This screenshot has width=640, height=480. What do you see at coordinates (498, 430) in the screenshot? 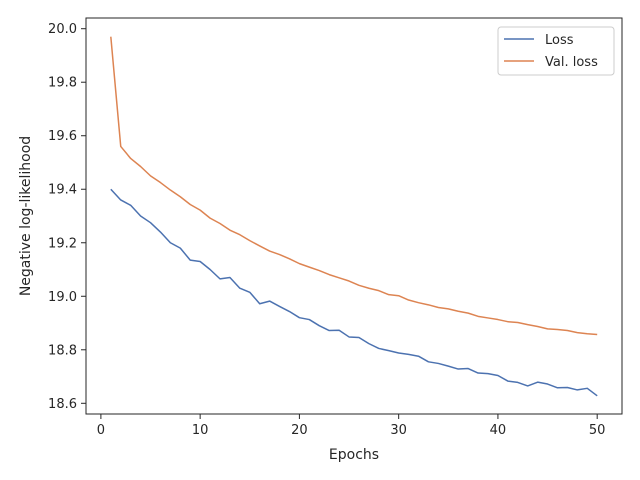
I see `x-tick-label: 40` at bounding box center [498, 430].